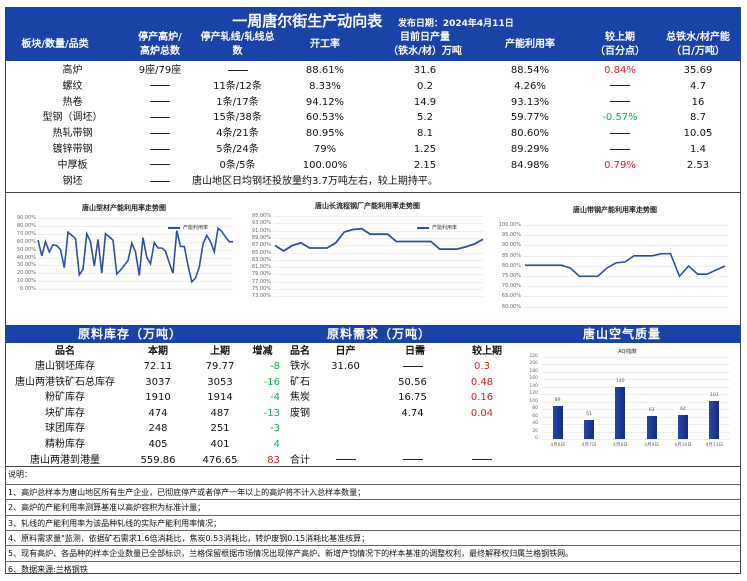 The height and width of the screenshot is (581, 747). I want to click on inventory-current: 559.86, so click(158, 460).